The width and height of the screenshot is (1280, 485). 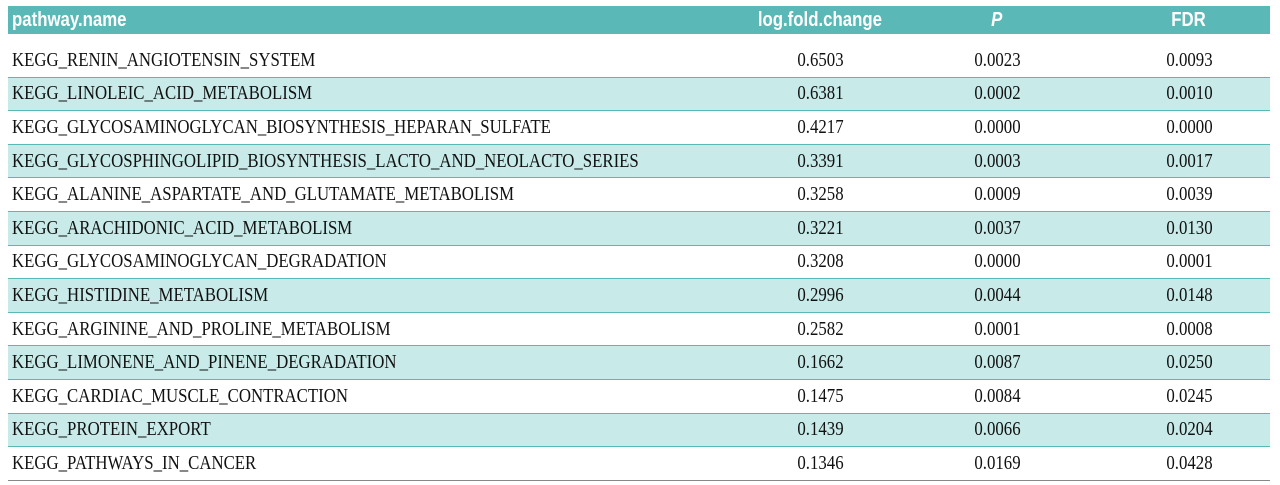 I want to click on number-cell-text: 0.0428, so click(x=1189, y=462).